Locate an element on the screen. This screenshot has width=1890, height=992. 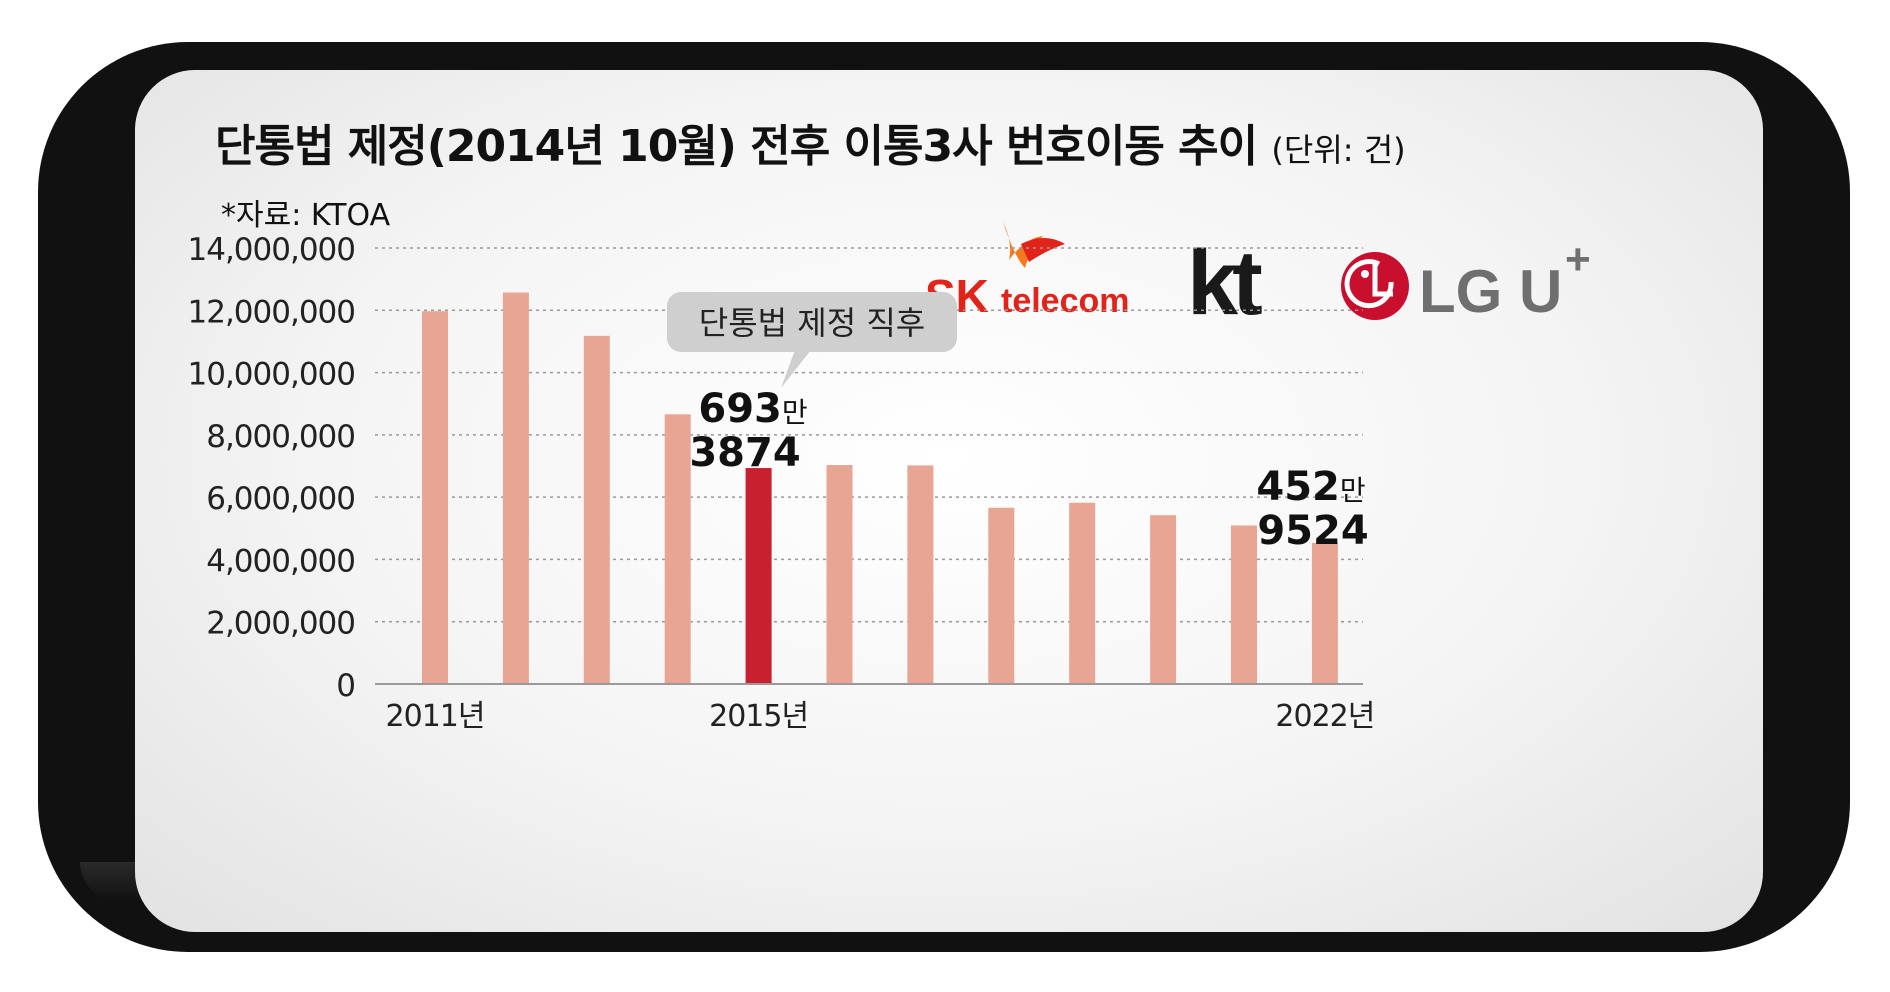
y-tick-label: 10,000,000 is located at coordinates (272, 375).